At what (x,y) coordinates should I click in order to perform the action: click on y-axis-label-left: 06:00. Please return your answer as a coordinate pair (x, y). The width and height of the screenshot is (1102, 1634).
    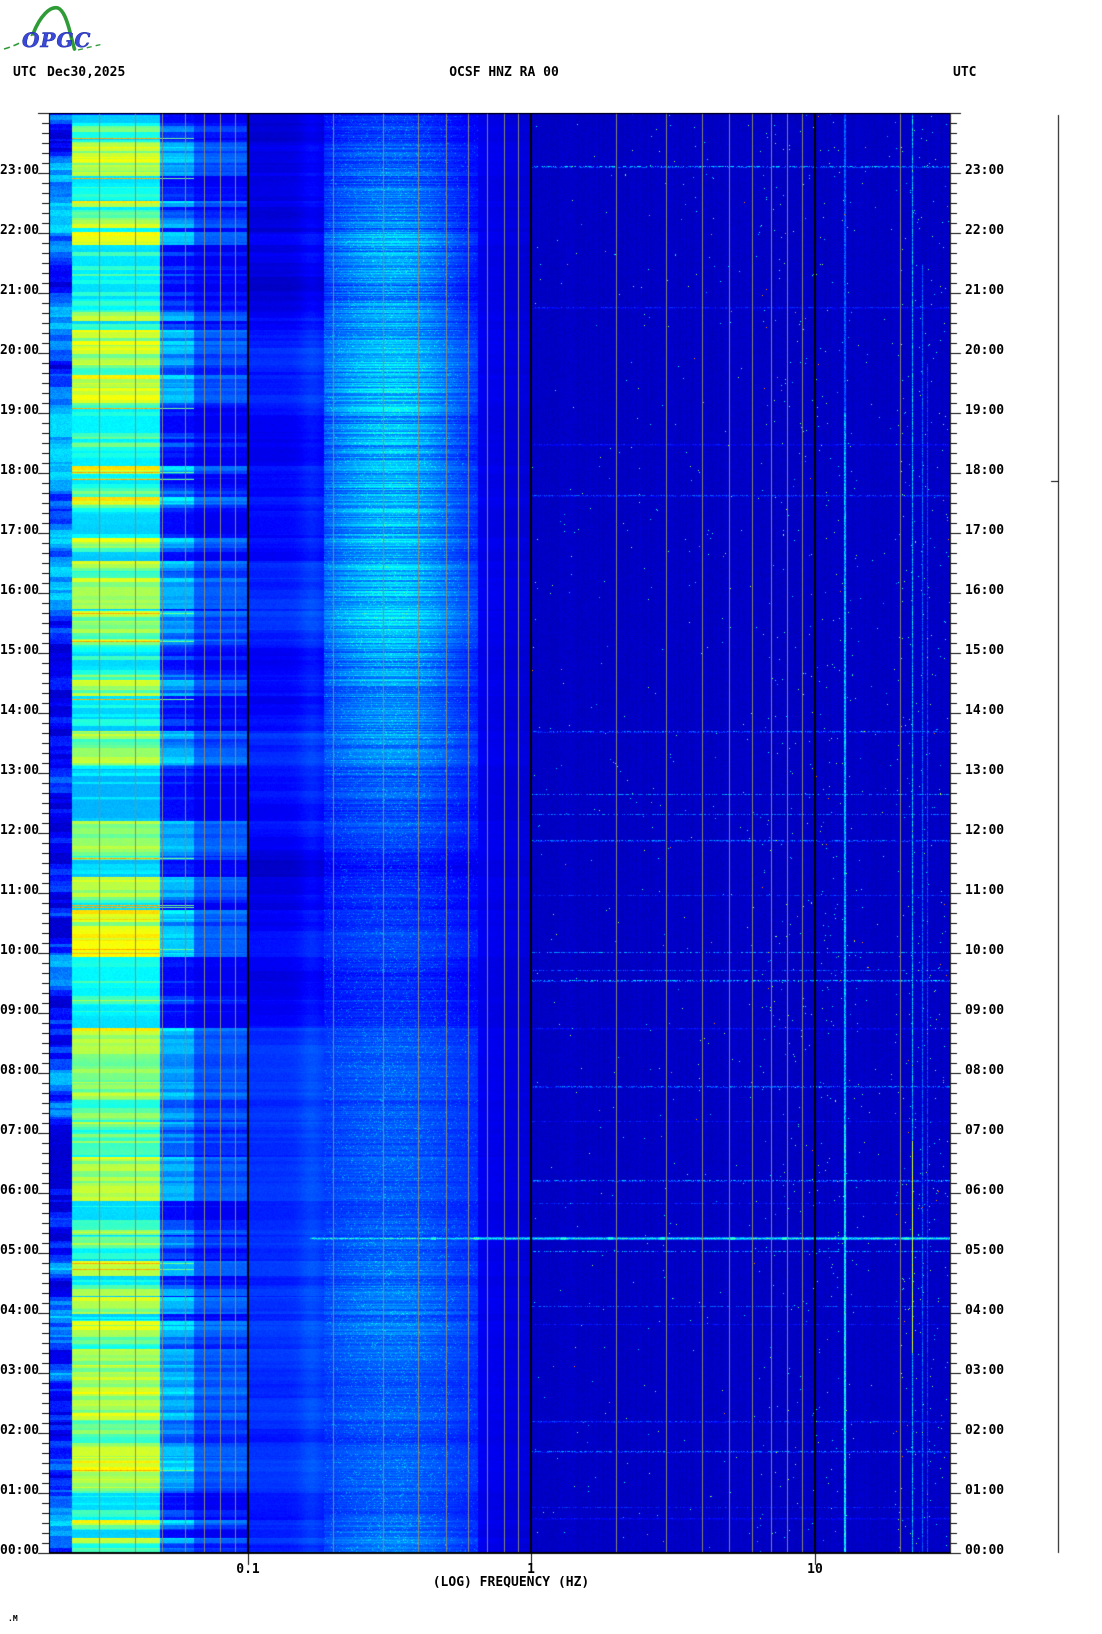
    Looking at the image, I should click on (20, 1190).